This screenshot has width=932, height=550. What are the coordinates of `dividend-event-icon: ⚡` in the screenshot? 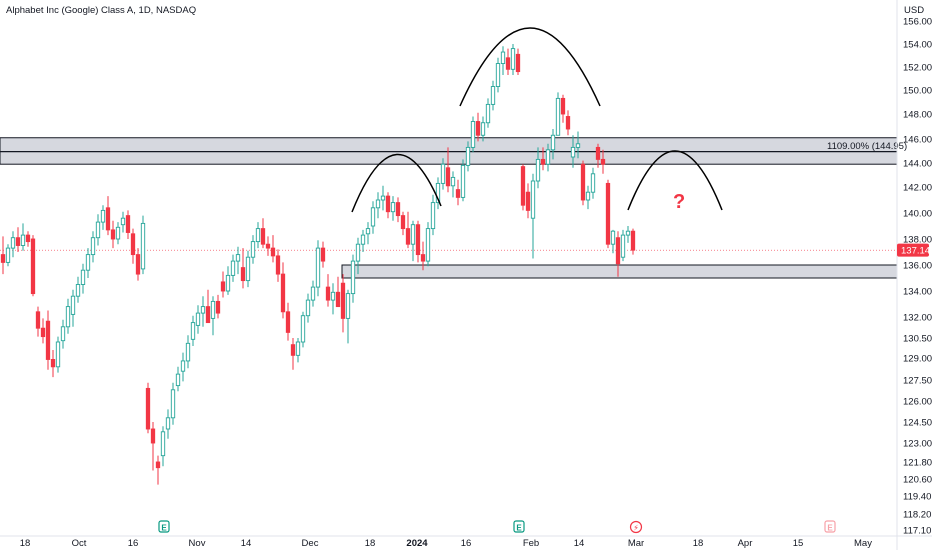 It's located at (636, 527).